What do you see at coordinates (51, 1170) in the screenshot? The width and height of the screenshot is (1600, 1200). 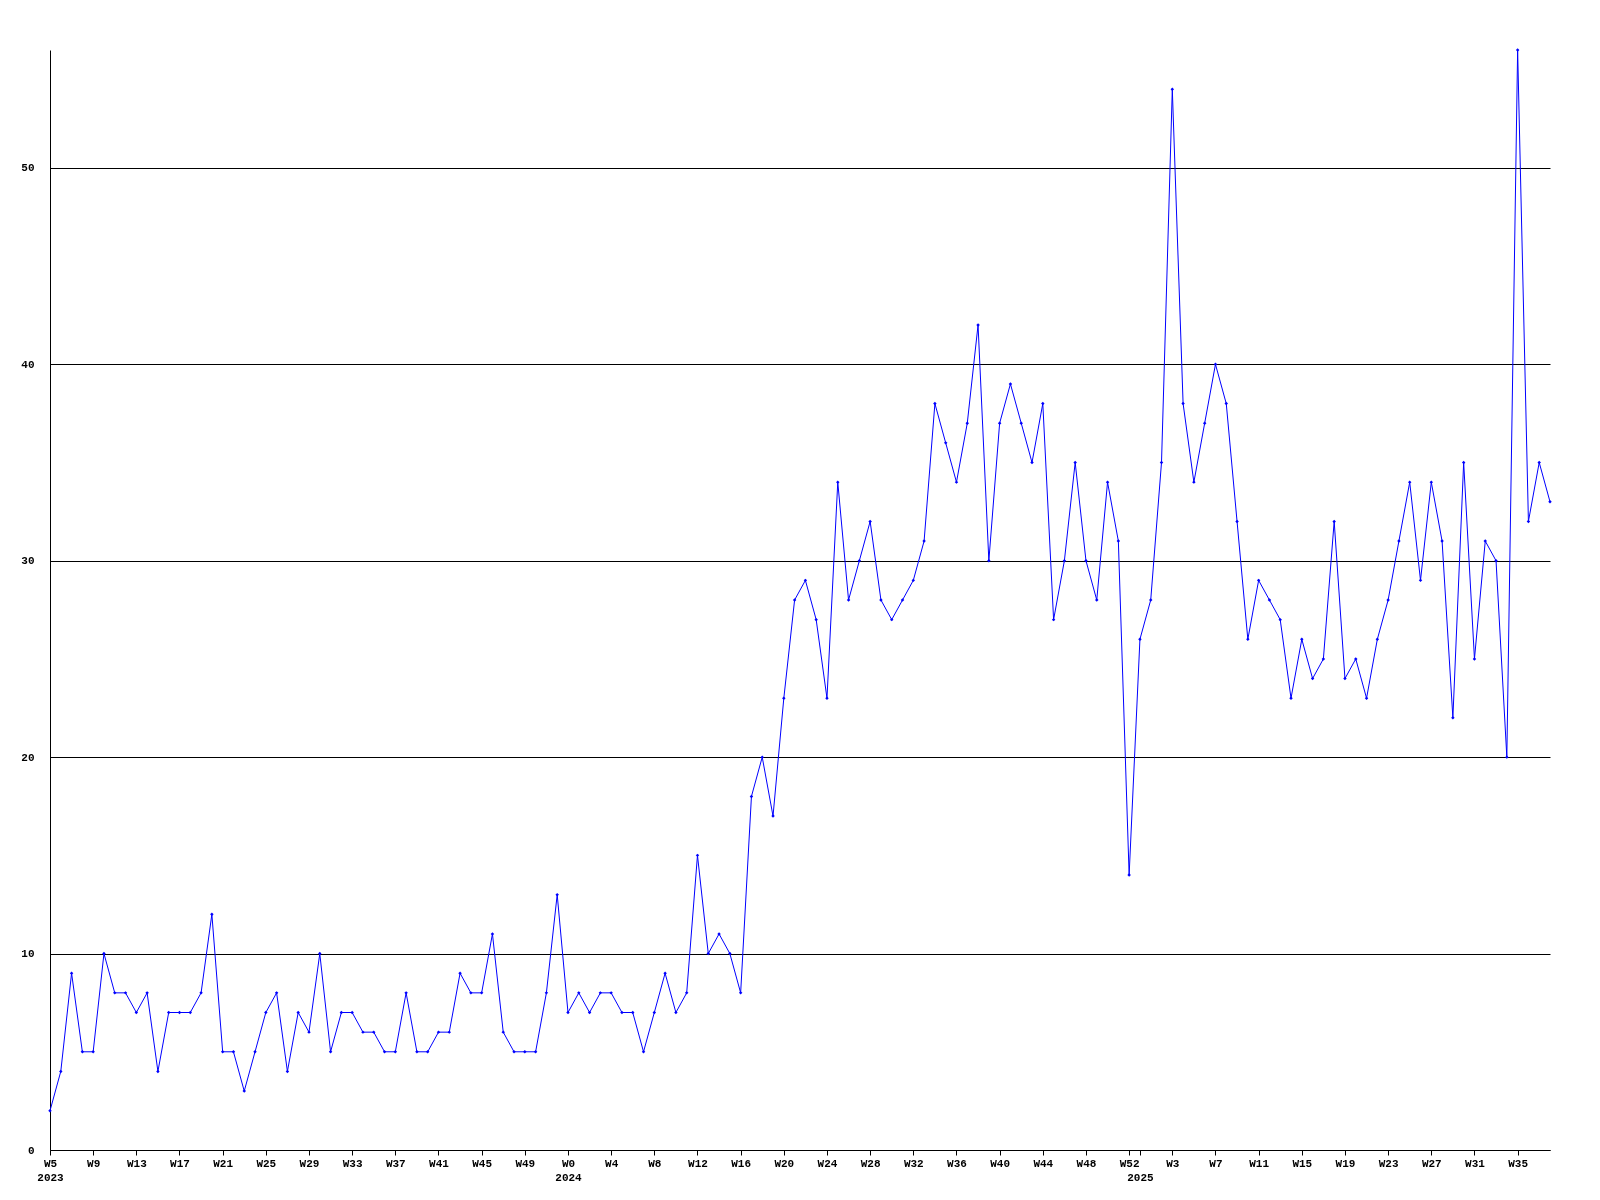 I see `x-tick-label: W5 2023` at bounding box center [51, 1170].